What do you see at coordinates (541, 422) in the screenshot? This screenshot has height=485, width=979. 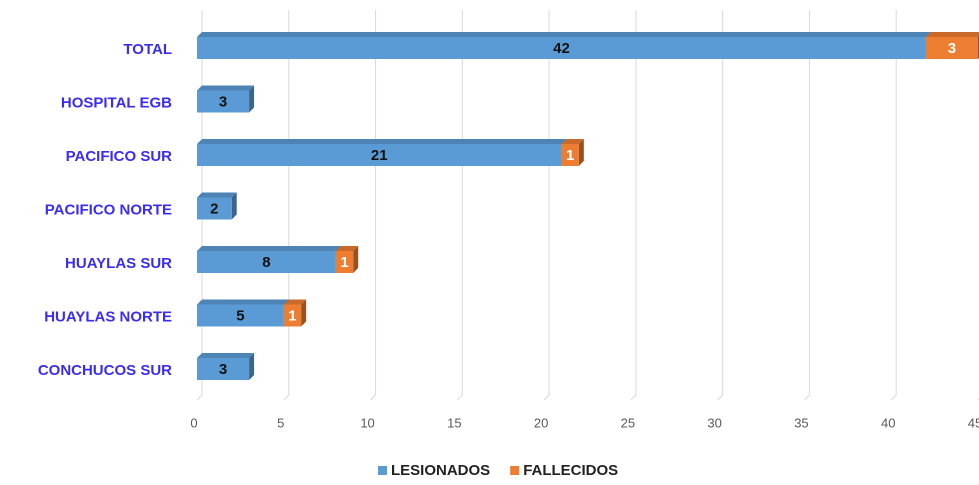 I see `x-tick-label: 20` at bounding box center [541, 422].